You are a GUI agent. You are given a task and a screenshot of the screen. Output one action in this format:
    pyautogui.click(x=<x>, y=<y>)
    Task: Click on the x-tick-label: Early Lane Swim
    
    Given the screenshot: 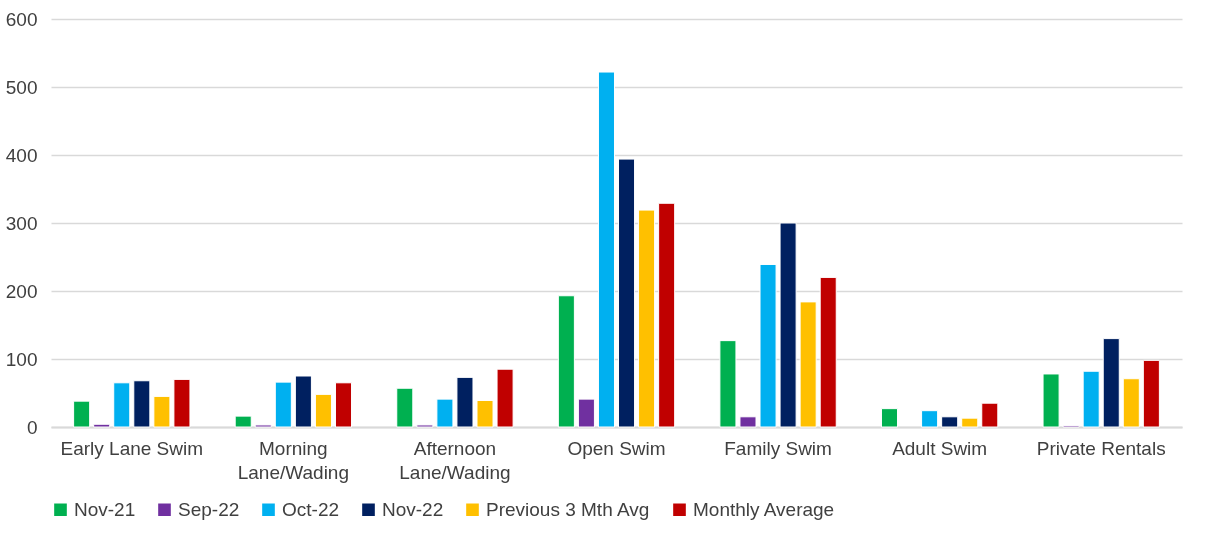 What is the action you would take?
    pyautogui.click(x=132, y=448)
    